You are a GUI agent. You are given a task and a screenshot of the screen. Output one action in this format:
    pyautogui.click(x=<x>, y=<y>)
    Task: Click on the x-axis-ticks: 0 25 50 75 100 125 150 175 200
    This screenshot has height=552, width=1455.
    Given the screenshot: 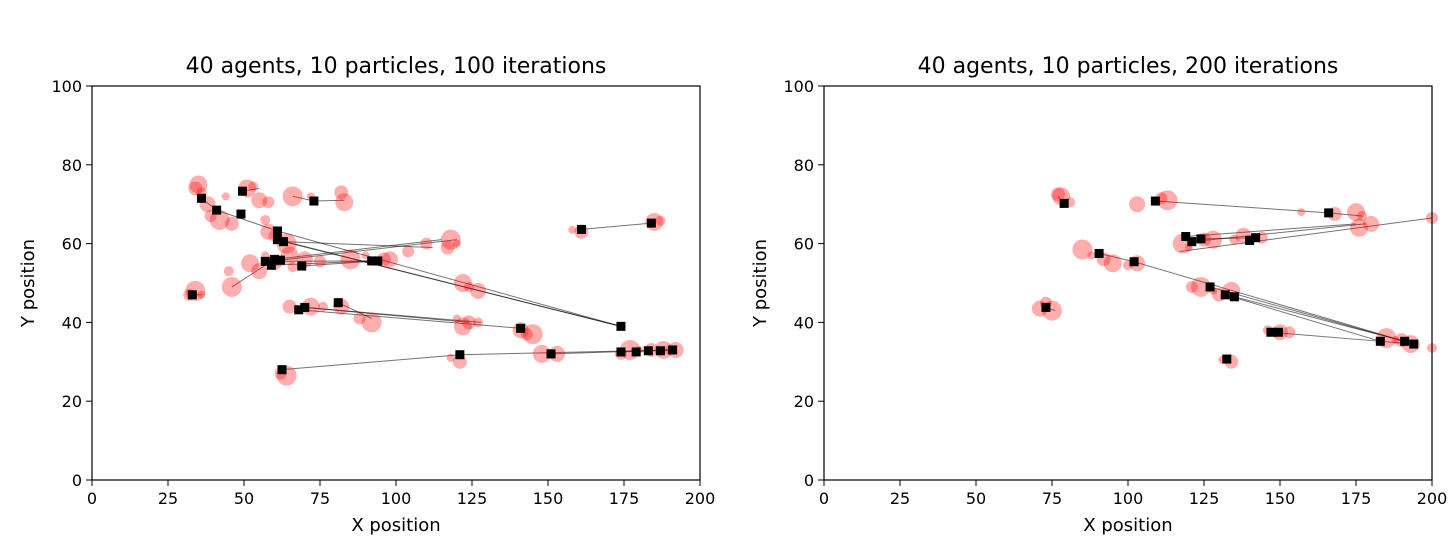 What is the action you would take?
    pyautogui.click(x=1133, y=494)
    